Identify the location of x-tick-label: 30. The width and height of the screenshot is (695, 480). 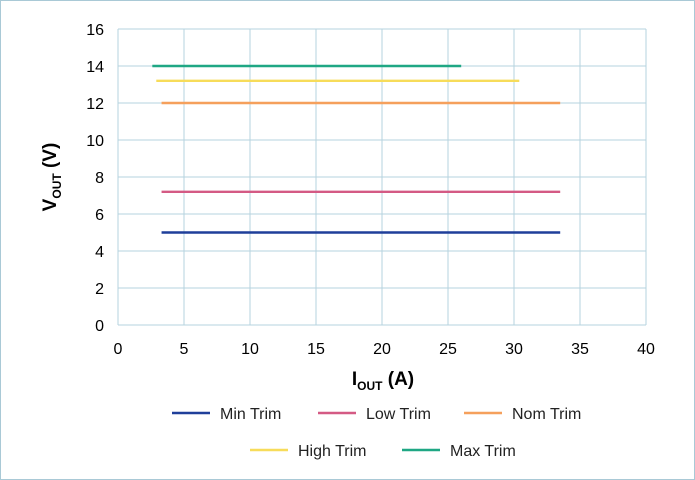
(514, 349).